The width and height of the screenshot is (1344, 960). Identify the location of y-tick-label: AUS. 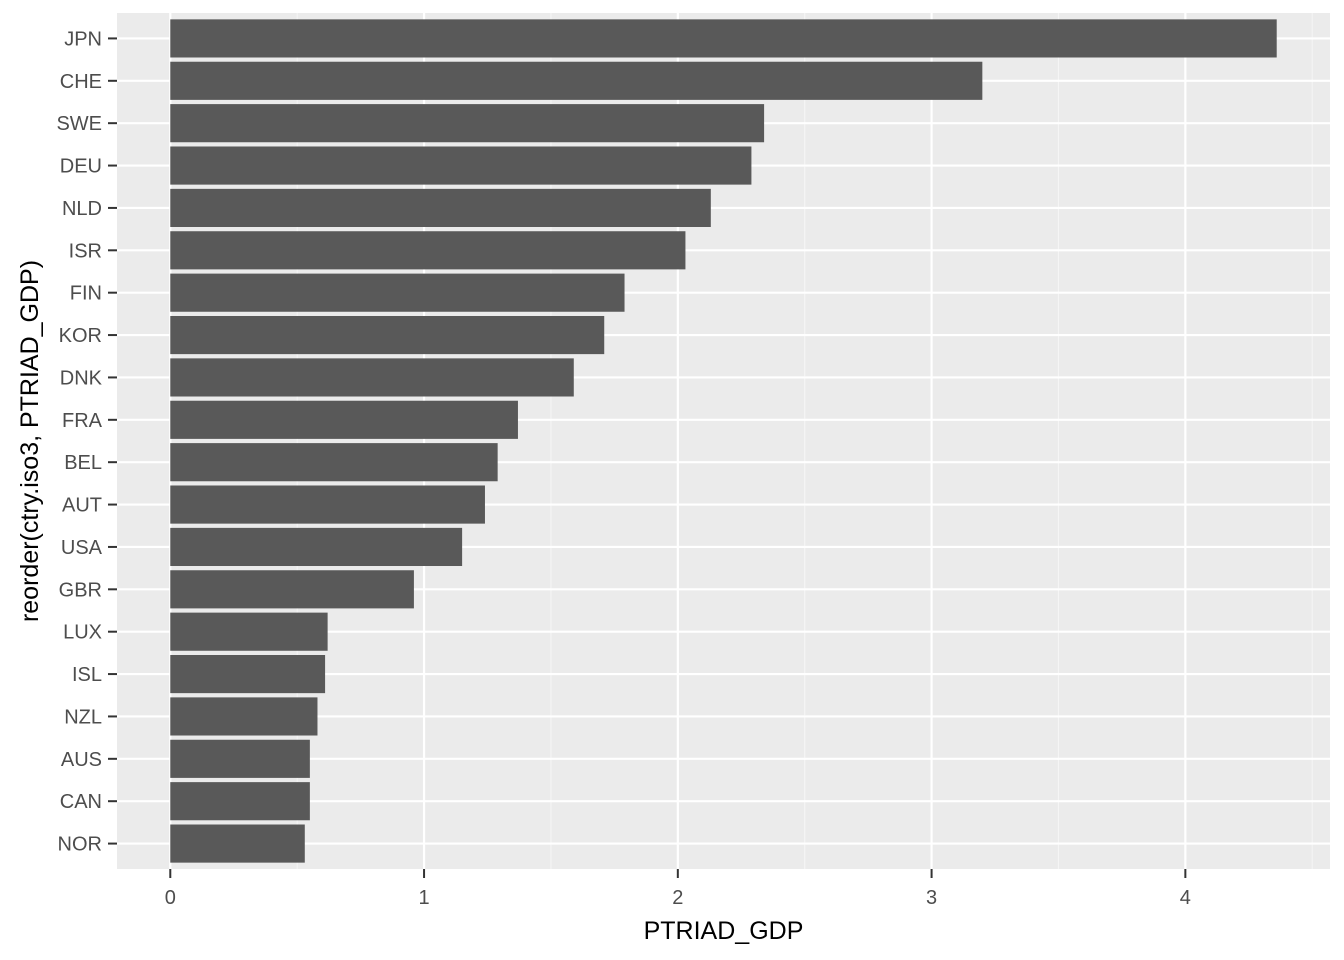
(81, 760).